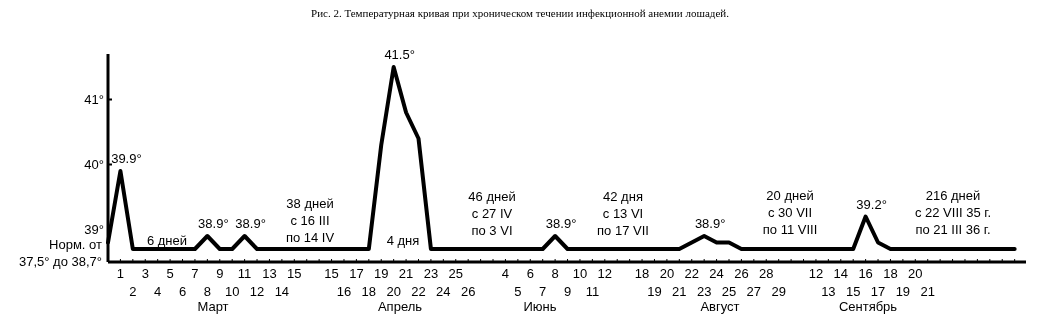 The width and height of the screenshot is (1041, 326). I want to click on data-label: 41.5°, so click(399, 54).